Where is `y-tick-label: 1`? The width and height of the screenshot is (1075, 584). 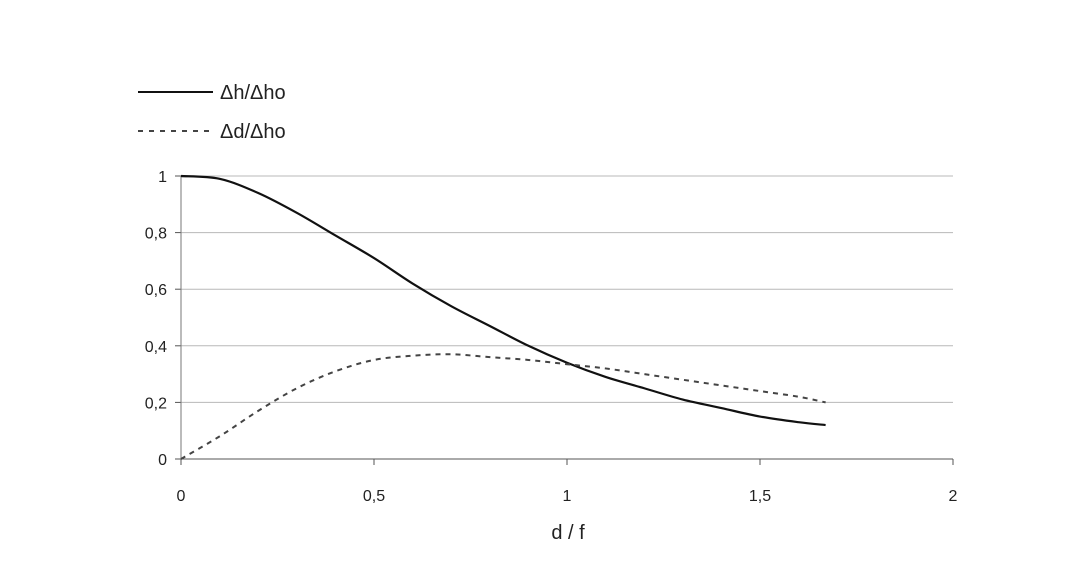
y-tick-label: 1 is located at coordinates (162, 177).